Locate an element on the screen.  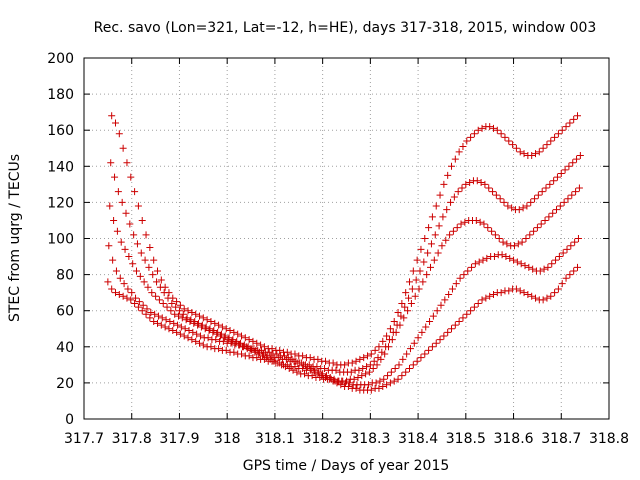
y-tick-label: 180 is located at coordinates (60, 95).